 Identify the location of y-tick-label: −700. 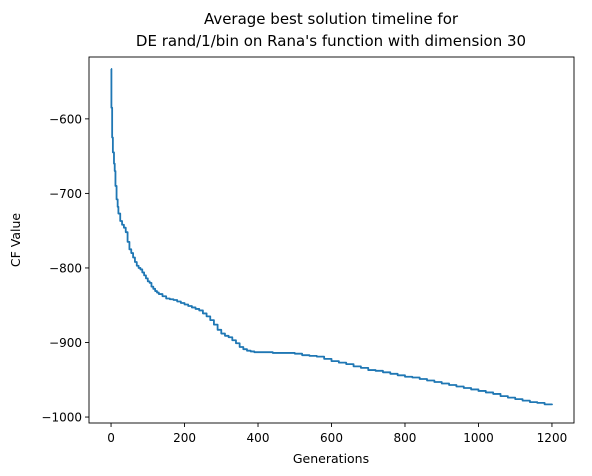
(65, 194).